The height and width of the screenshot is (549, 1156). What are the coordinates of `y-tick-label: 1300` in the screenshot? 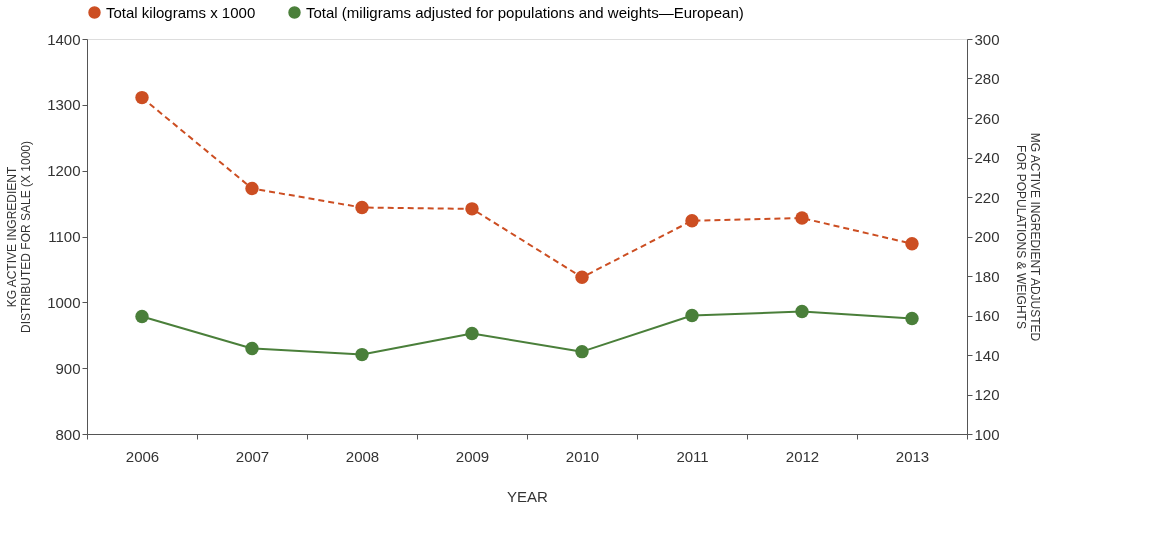 It's located at (64, 105).